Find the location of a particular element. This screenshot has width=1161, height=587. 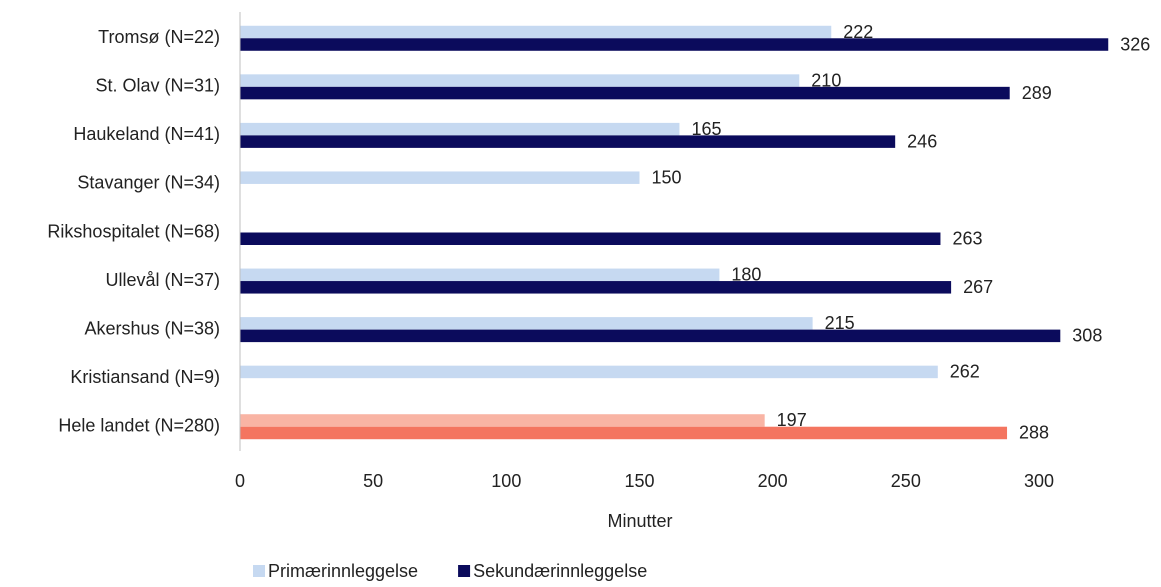

data-label: 288 is located at coordinates (1034, 433).